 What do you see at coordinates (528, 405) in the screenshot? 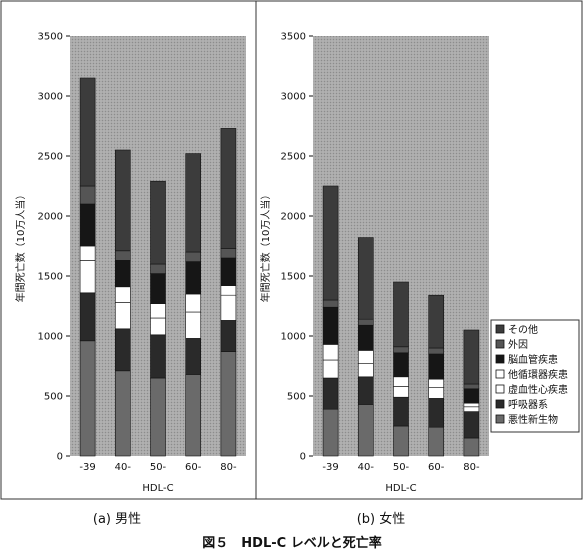
I see `legend-label: 呼吸器系` at bounding box center [528, 405].